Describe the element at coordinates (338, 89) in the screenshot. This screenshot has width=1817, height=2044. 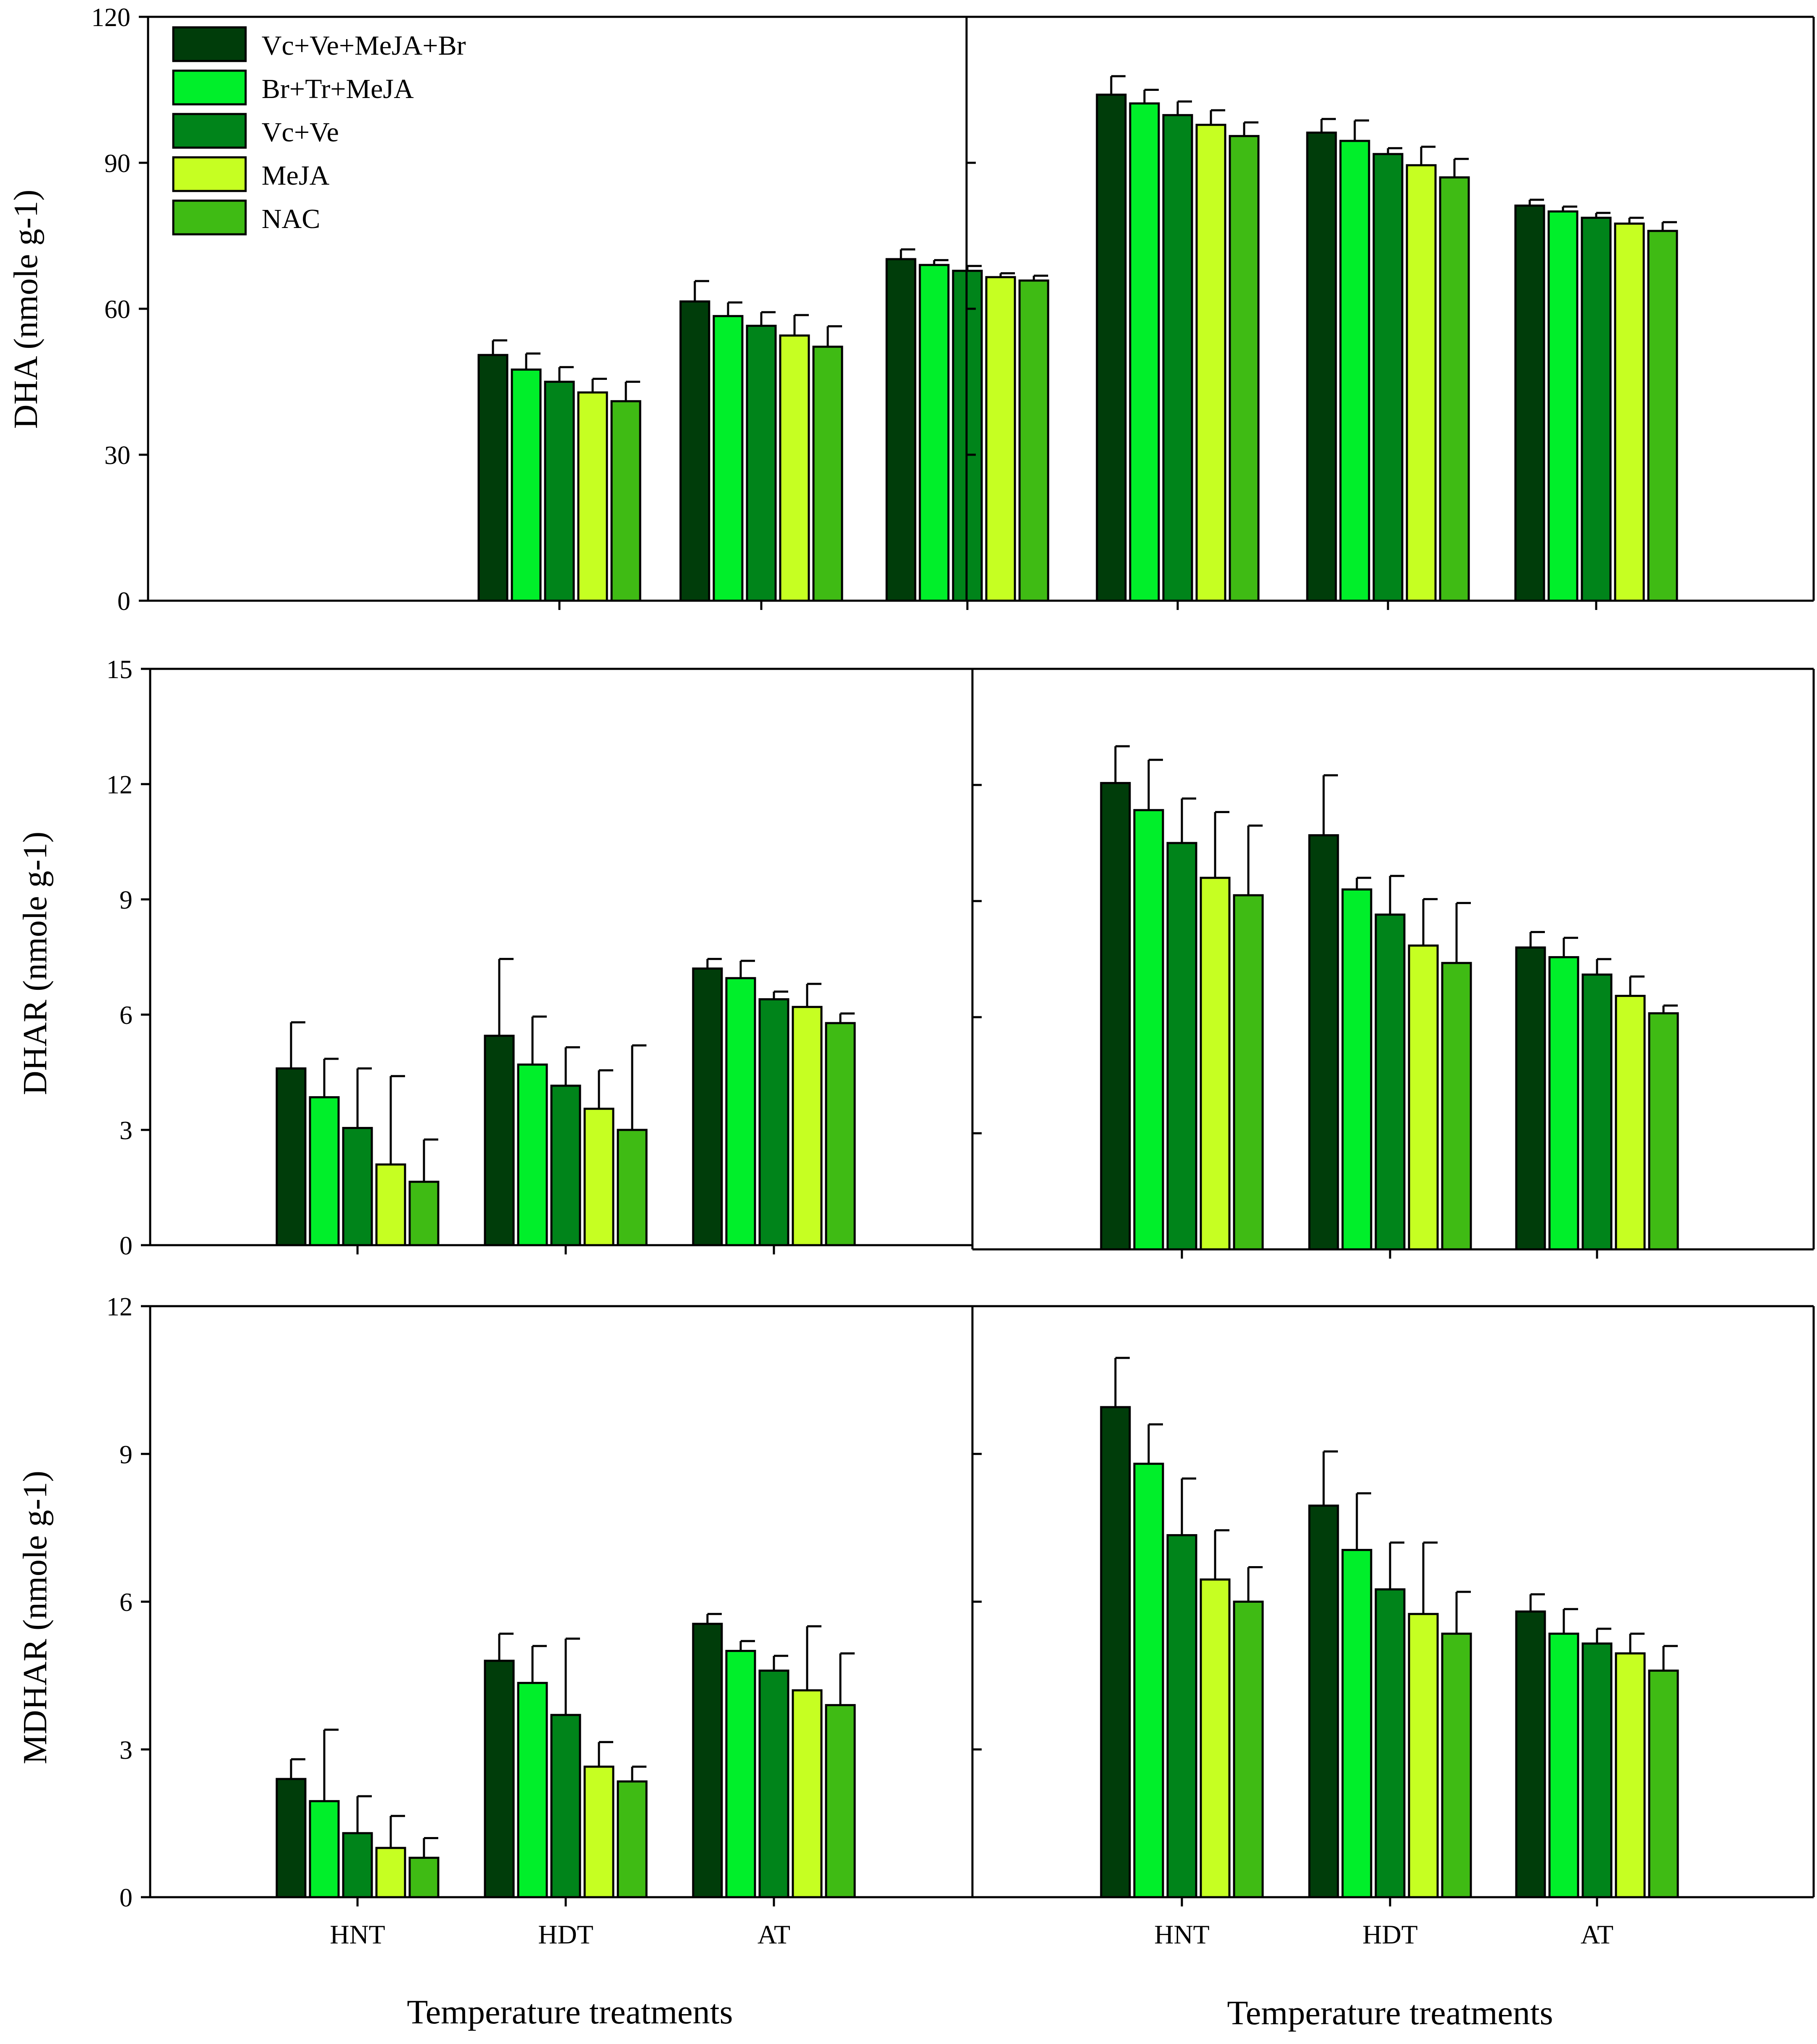
I see `legend-label-br-tr-meja: Br+Tr+MeJA` at that location.